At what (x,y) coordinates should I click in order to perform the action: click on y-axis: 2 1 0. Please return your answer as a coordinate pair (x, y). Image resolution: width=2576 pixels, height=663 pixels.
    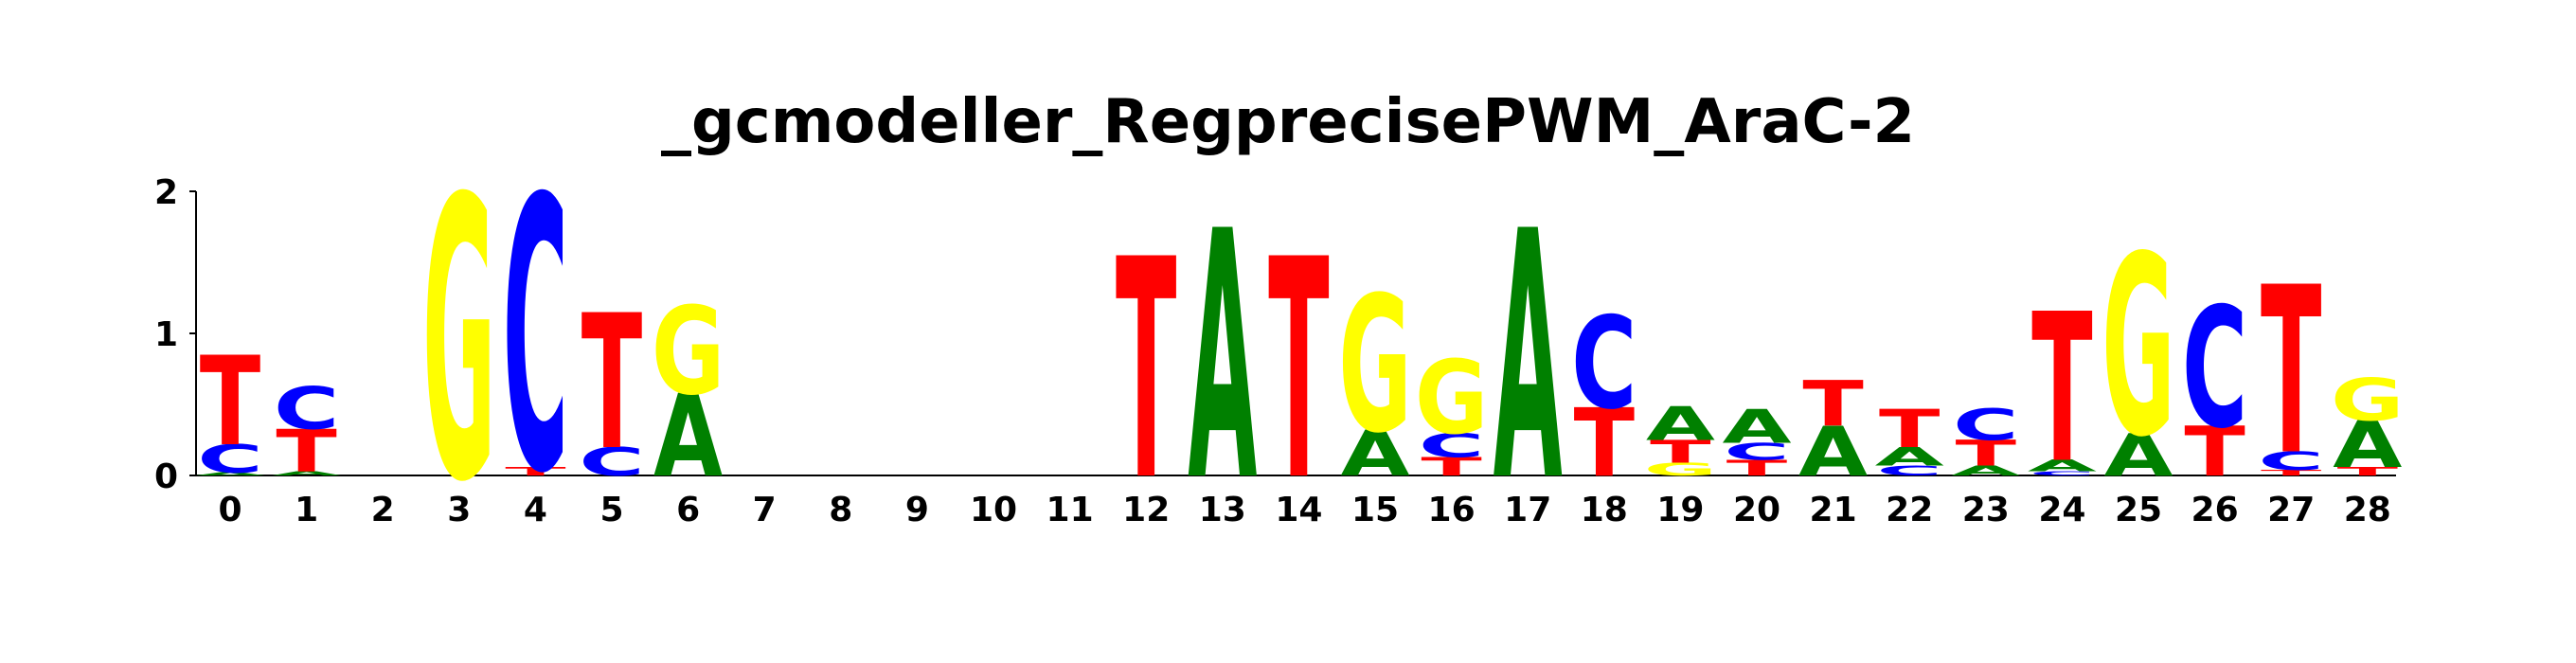
    Looking at the image, I should click on (175, 335).